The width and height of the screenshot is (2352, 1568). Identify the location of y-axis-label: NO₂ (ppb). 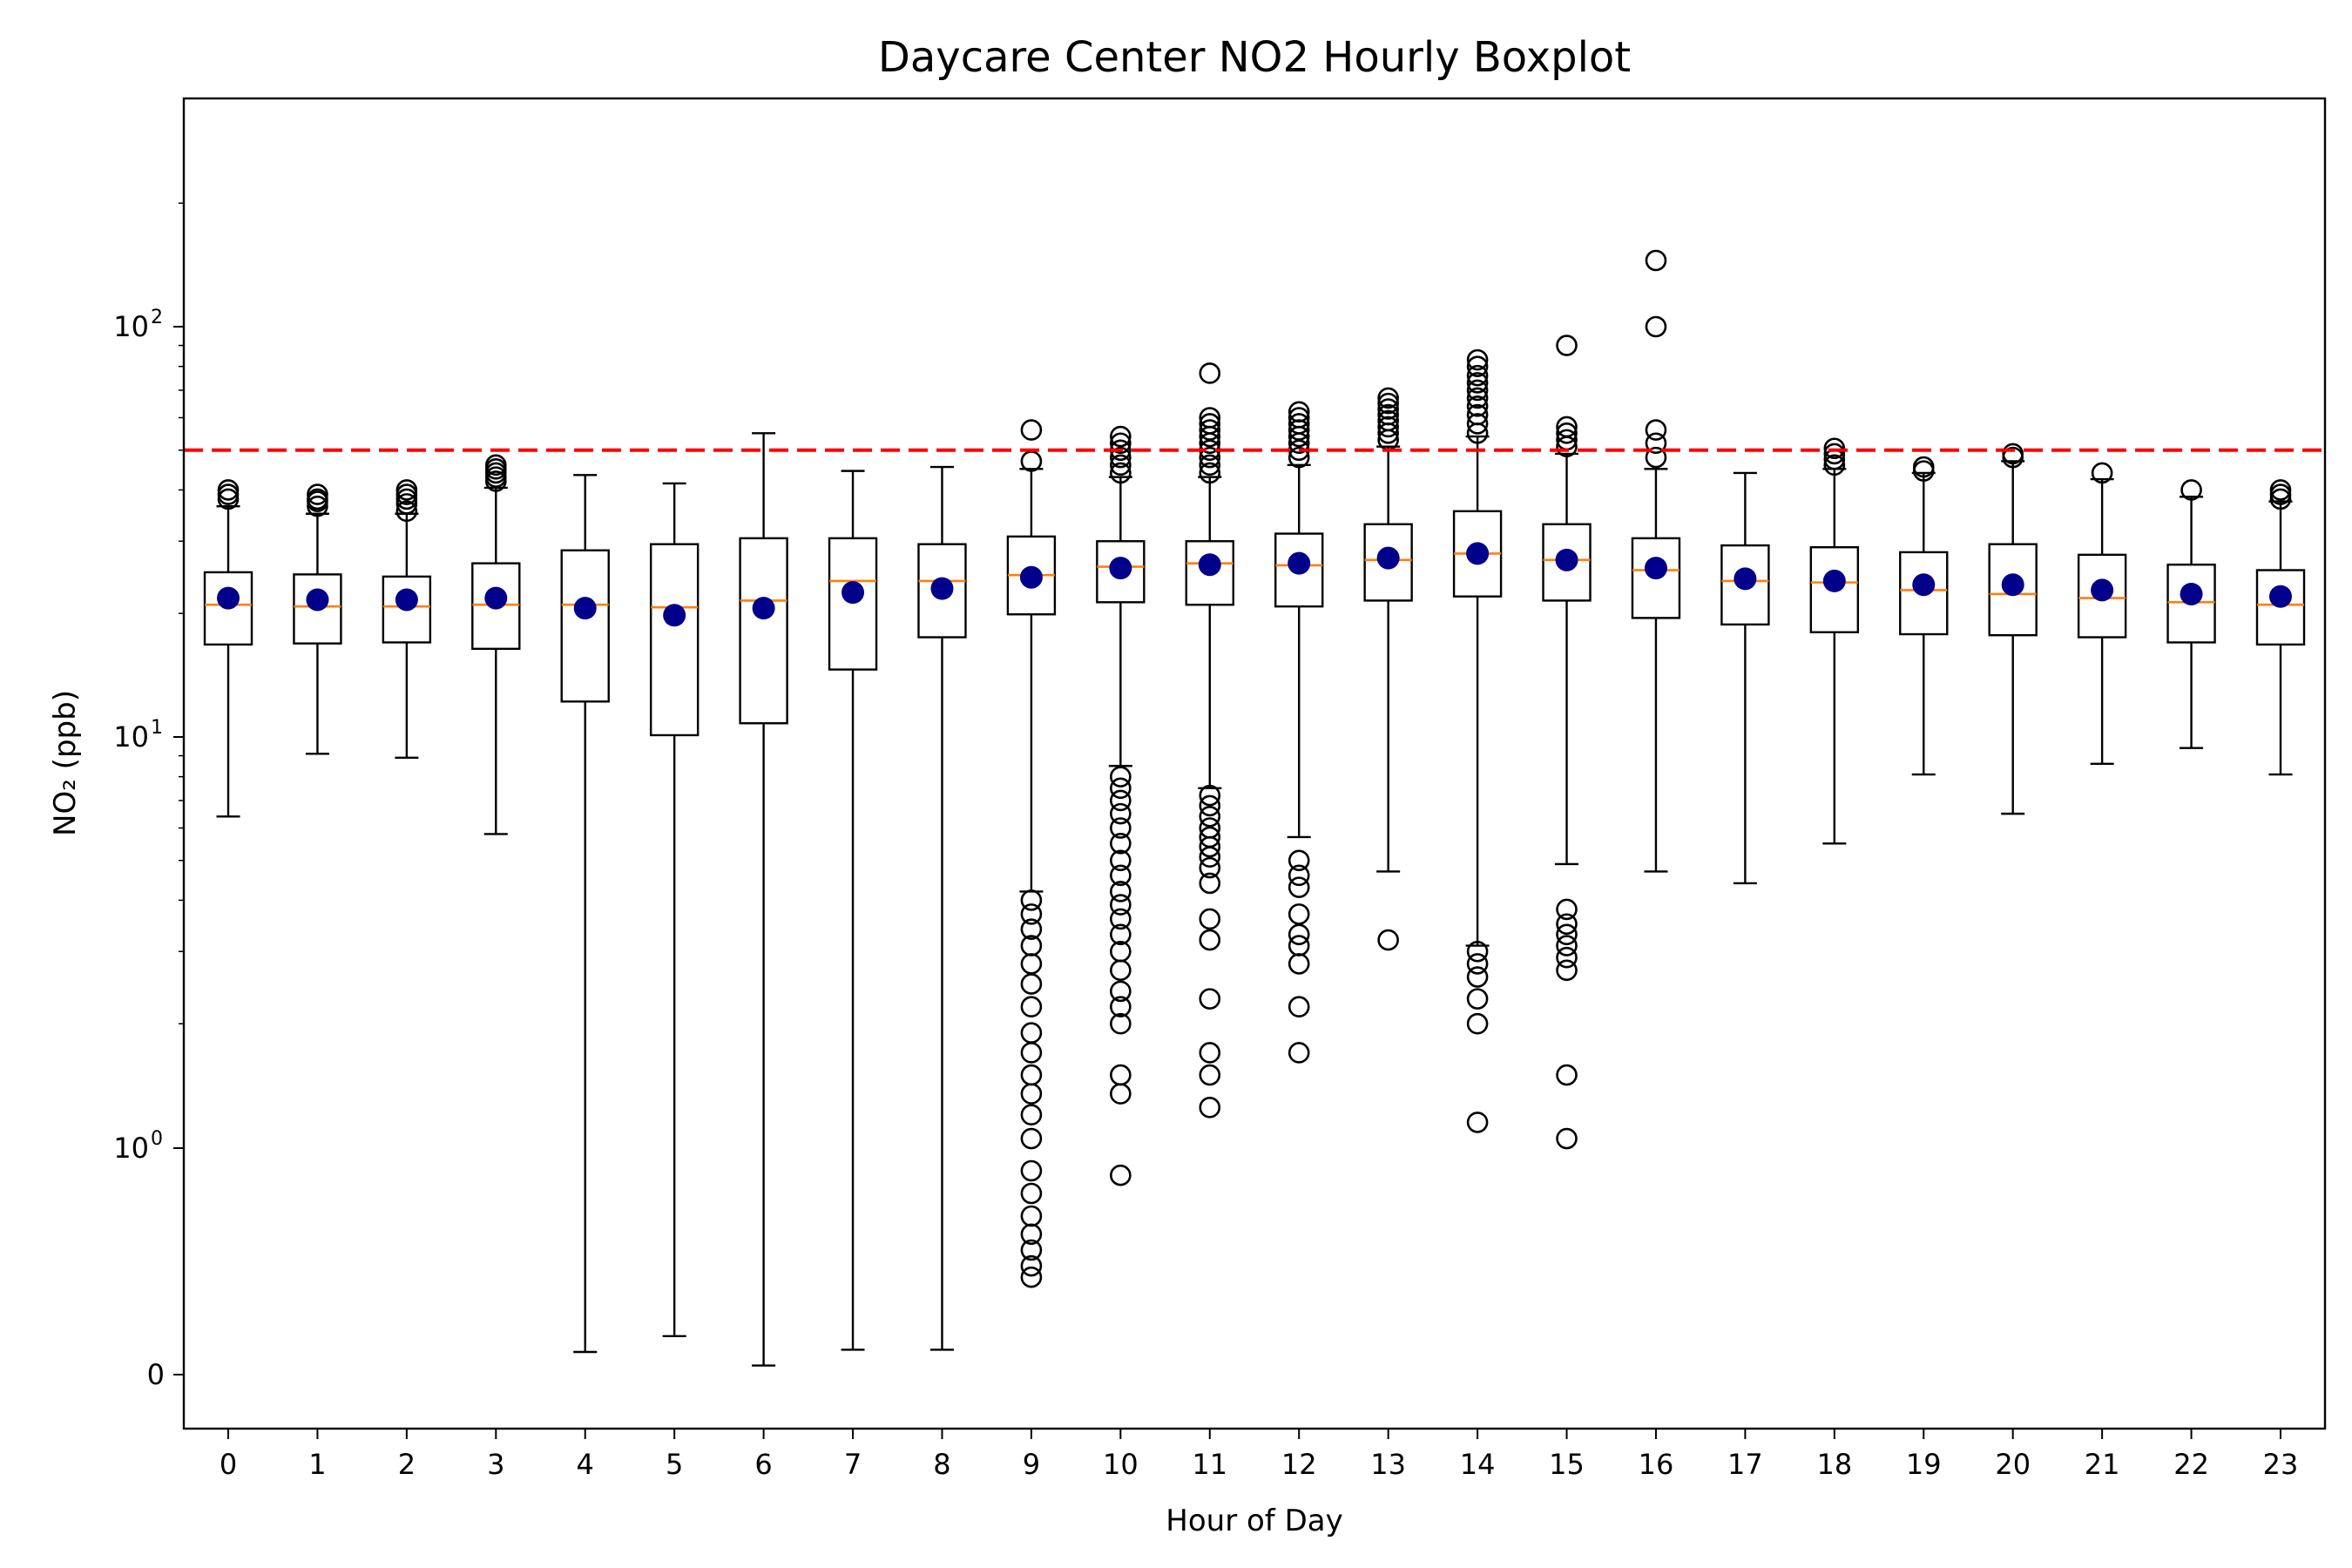
(66, 763).